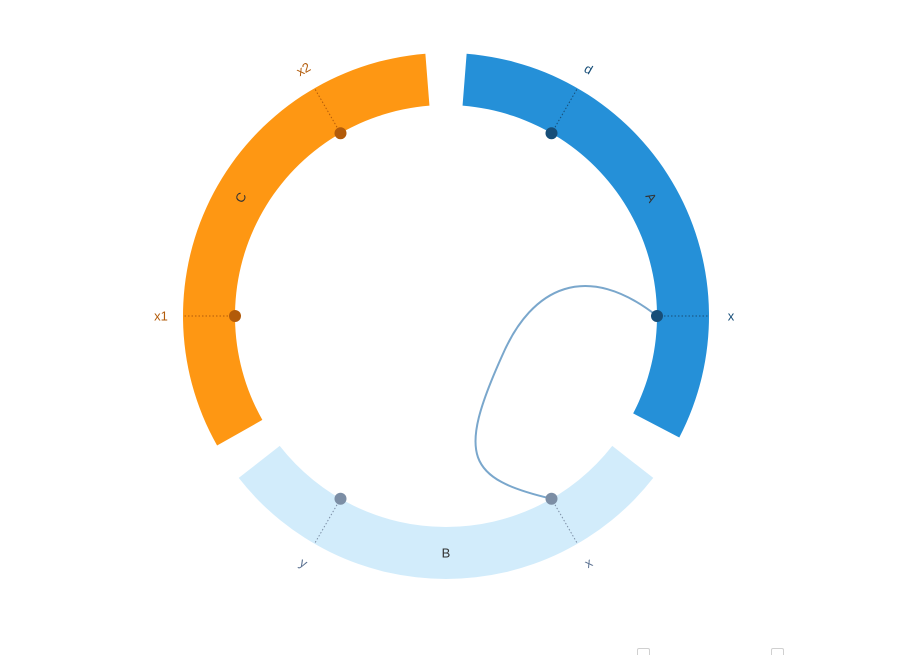  What do you see at coordinates (304, 563) in the screenshot?
I see `port-label-b-y: y` at bounding box center [304, 563].